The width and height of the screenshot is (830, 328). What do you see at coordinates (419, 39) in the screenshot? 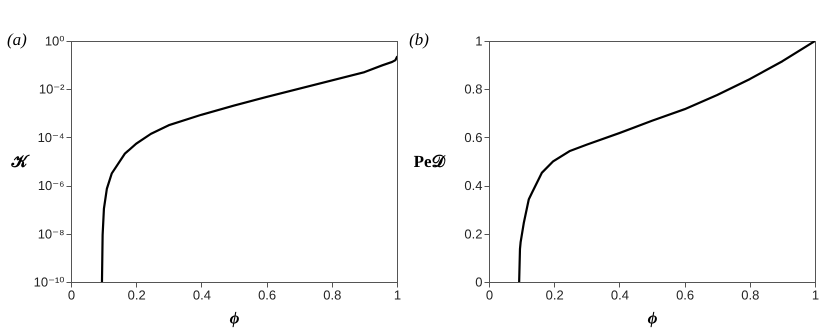
I see `chart-title: (b)` at bounding box center [419, 39].